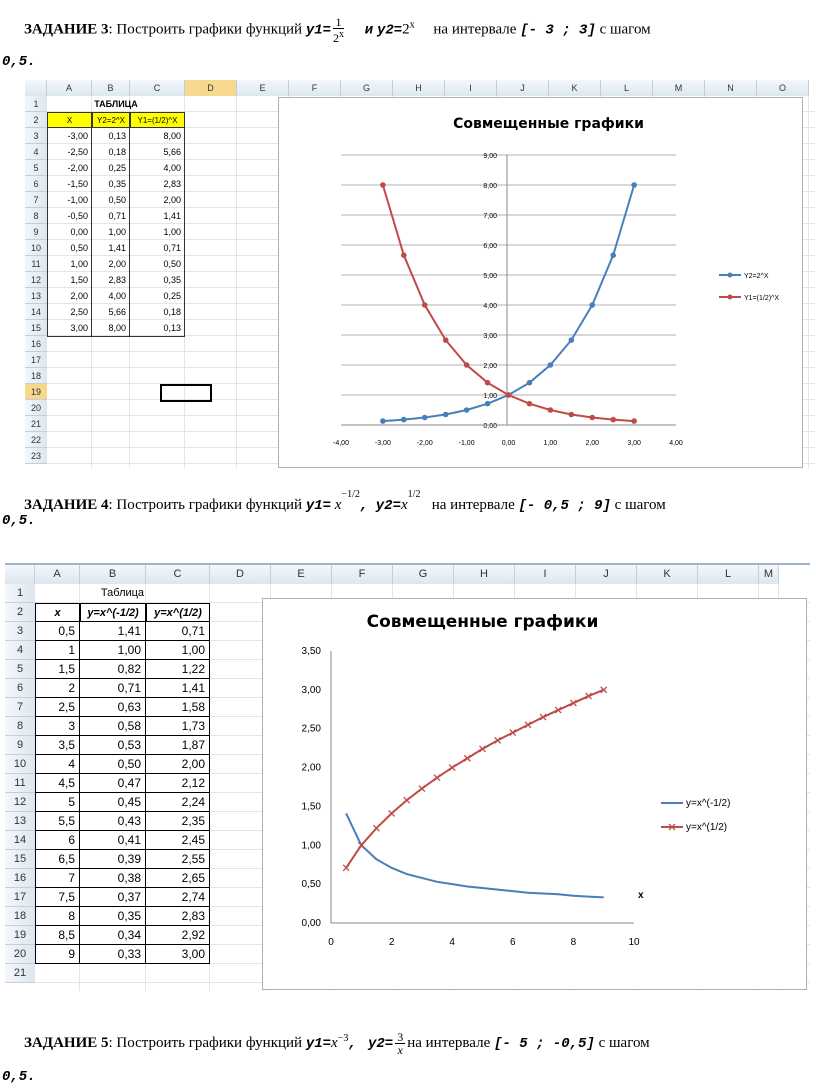  What do you see at coordinates (186, 393) in the screenshot?
I see `selected-cell-d19` at bounding box center [186, 393].